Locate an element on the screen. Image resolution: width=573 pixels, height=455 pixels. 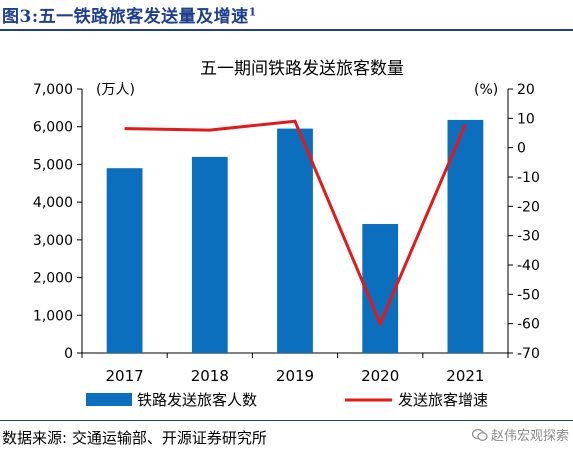
title-rule is located at coordinates (286, 30).